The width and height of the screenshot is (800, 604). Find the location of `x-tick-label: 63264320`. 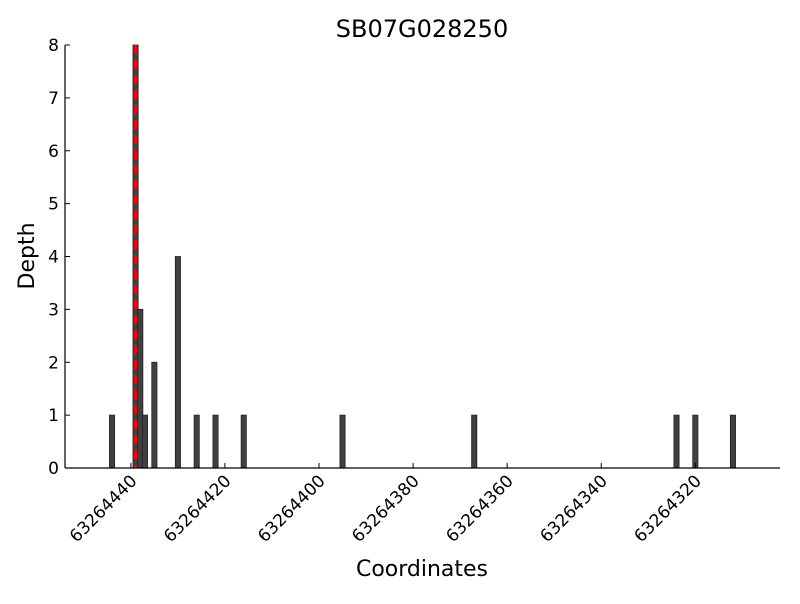

x-tick-label: 63264320 is located at coordinates (668, 508).